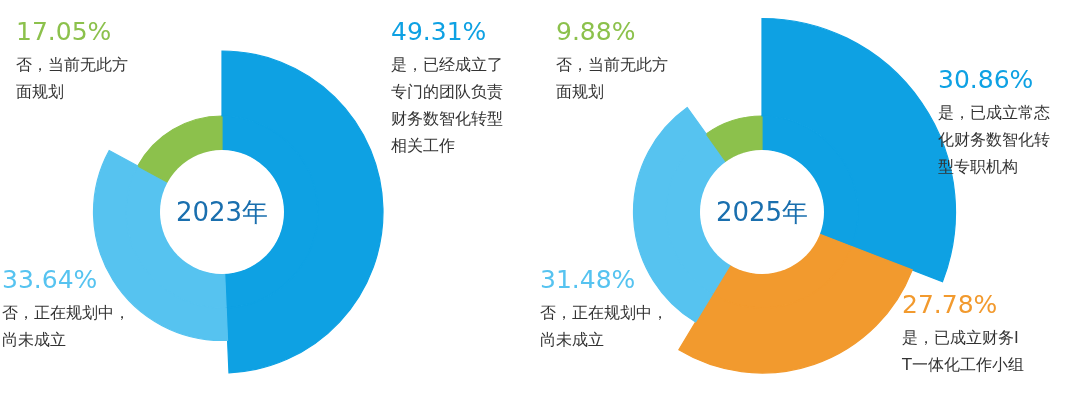 The image size is (1080, 416). I want to click on text: 2025年, so click(762, 212).